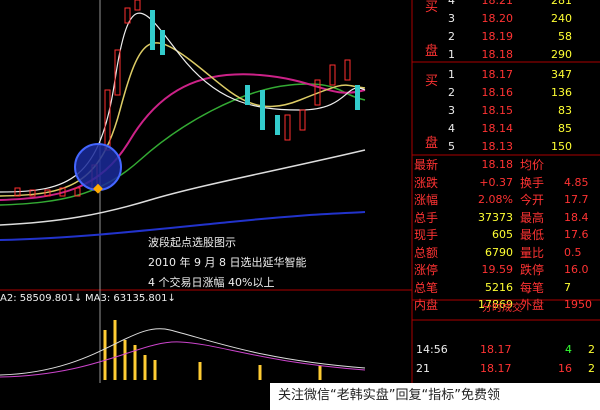  Describe the element at coordinates (532, 270) in the screenshot. I see `quote-label: 跌停` at that location.